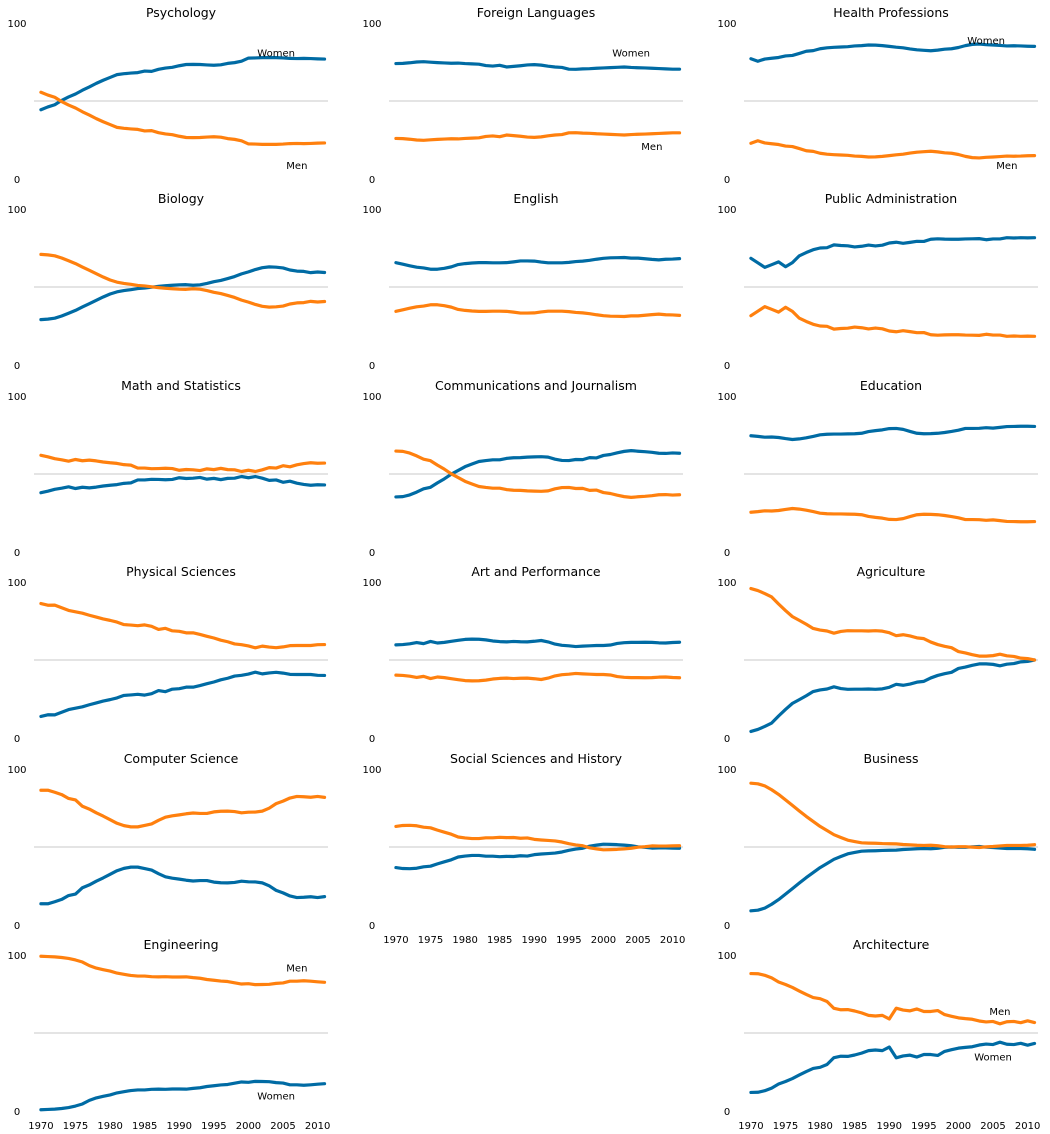 This screenshot has width=1050, height=1134. I want to click on panel-title: Agriculture, so click(891, 571).